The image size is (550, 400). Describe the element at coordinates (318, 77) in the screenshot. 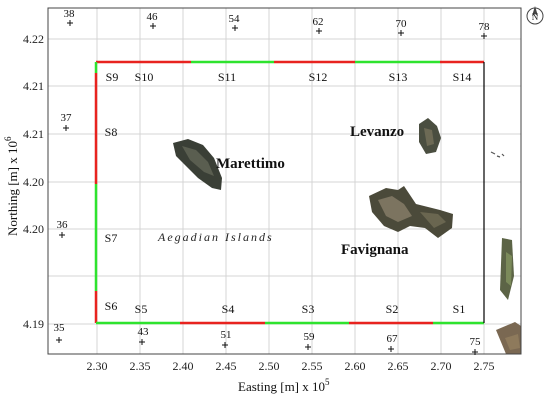

I see `segment-label: S12` at that location.